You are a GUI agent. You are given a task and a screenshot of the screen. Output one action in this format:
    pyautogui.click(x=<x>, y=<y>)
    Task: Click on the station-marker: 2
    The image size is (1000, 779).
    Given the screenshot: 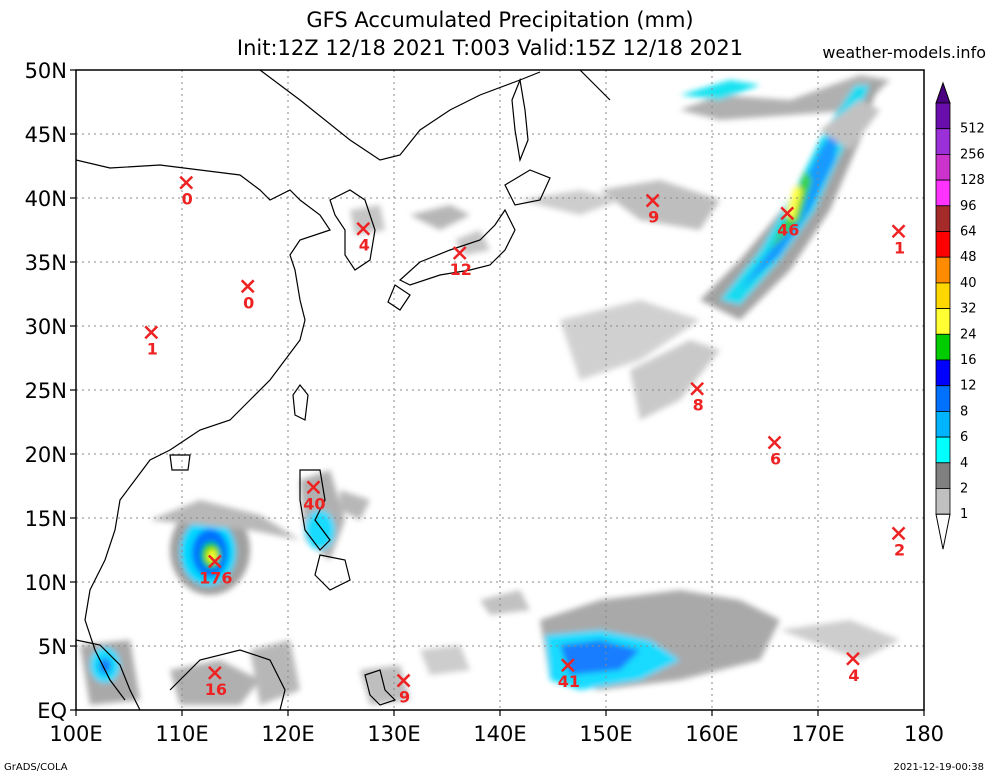 What is the action you would take?
    pyautogui.click(x=898, y=542)
    